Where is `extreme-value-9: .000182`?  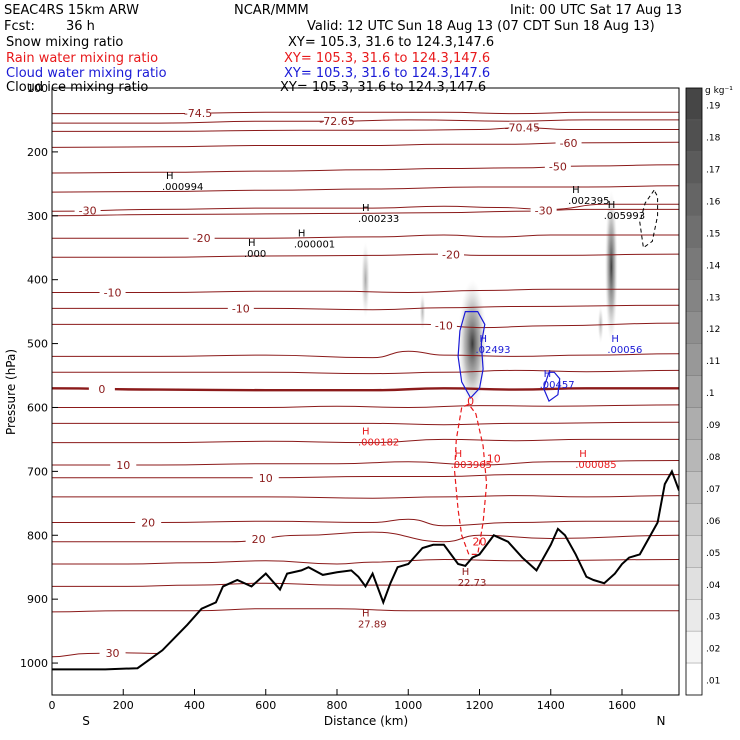
extreme-value-9: .000182 is located at coordinates (378, 443).